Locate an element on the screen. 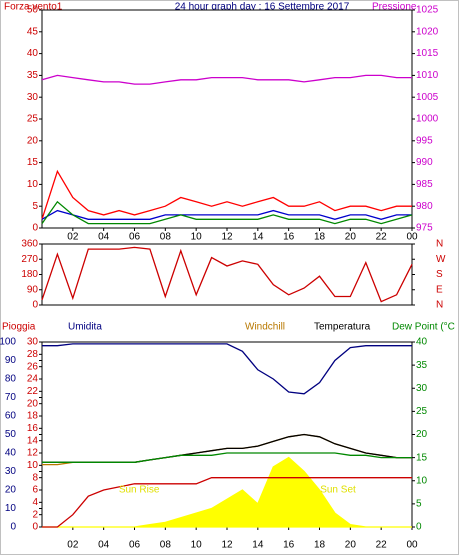 The image size is (459, 555). y2-tick-label: 1000 is located at coordinates (427, 119).